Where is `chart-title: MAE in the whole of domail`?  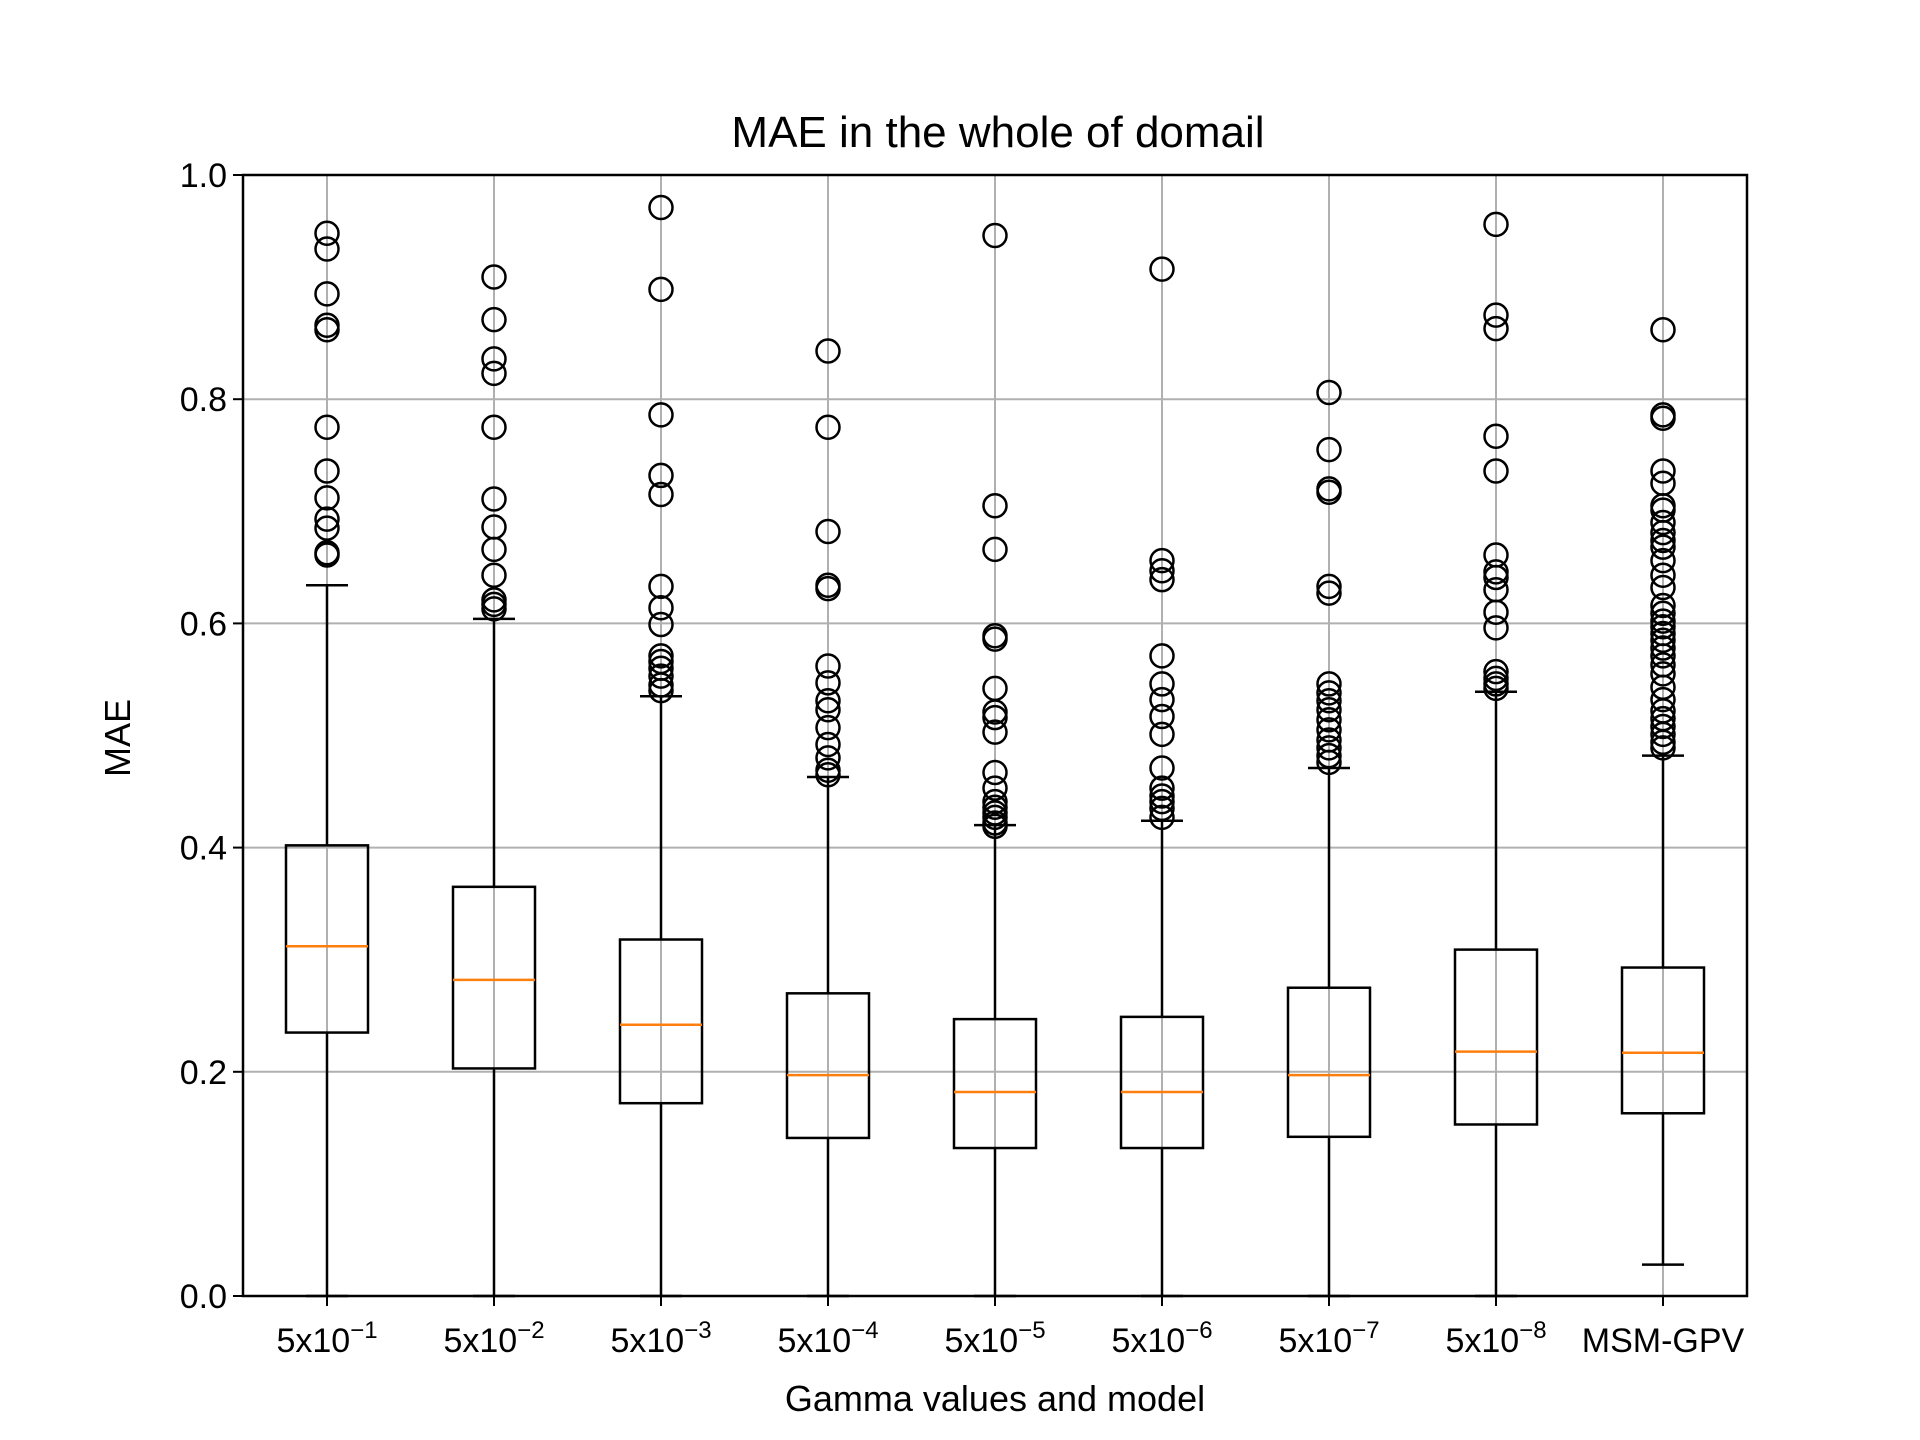
chart-title: MAE in the whole of domail is located at coordinates (997, 132).